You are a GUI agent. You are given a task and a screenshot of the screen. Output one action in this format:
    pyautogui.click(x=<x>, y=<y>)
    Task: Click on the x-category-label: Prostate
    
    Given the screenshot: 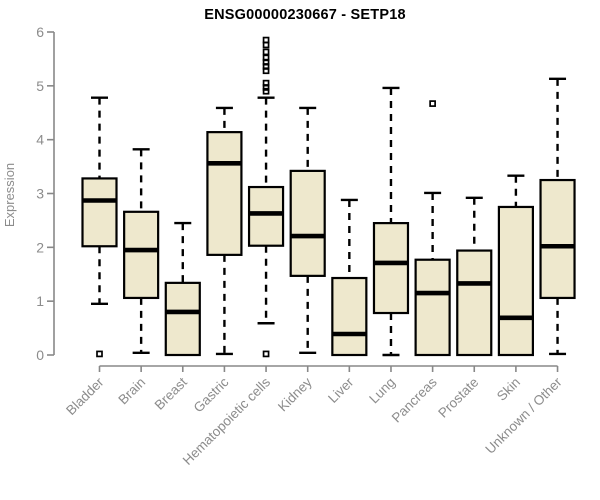 What is the action you would take?
    pyautogui.click(x=458, y=398)
    